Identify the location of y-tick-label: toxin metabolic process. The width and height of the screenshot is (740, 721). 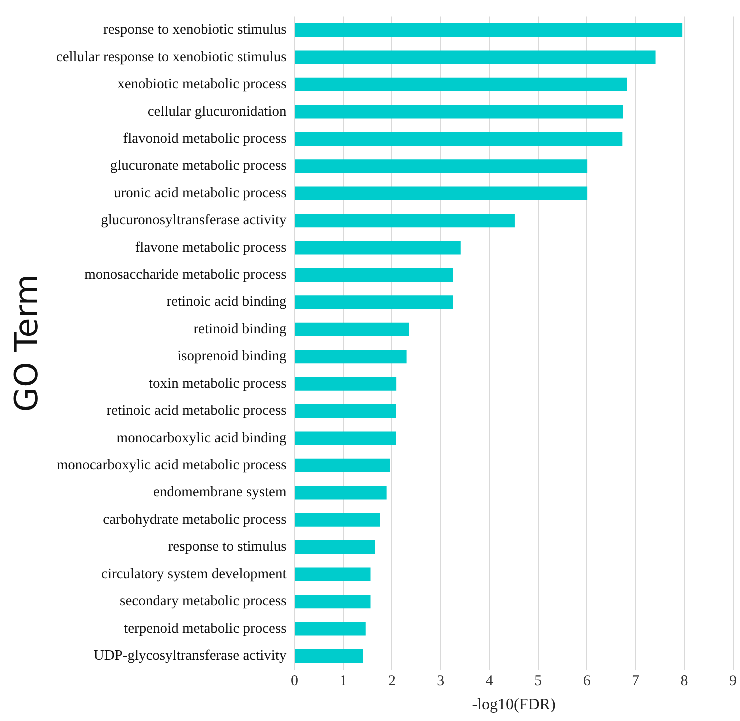
(218, 384).